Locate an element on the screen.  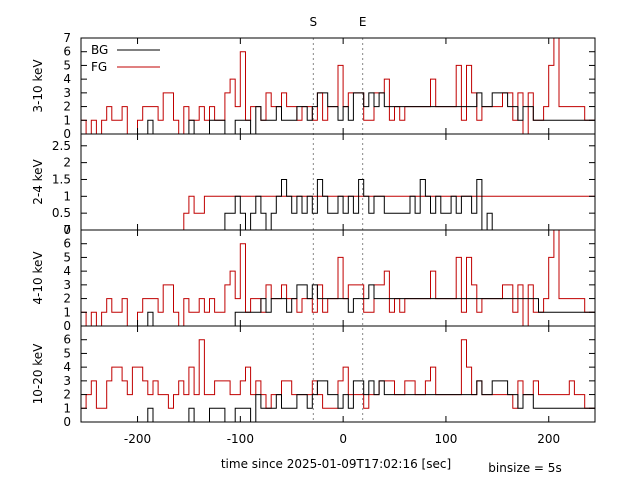
y-tick-label: 1.5 is located at coordinates (61, 179).